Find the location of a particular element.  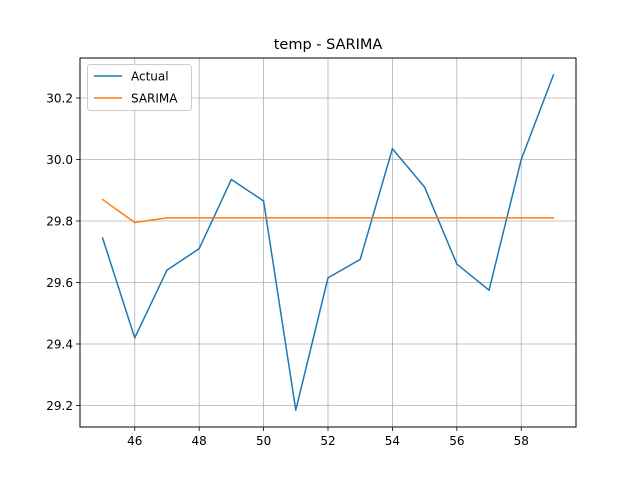

x-tick-label: 58 is located at coordinates (521, 441).